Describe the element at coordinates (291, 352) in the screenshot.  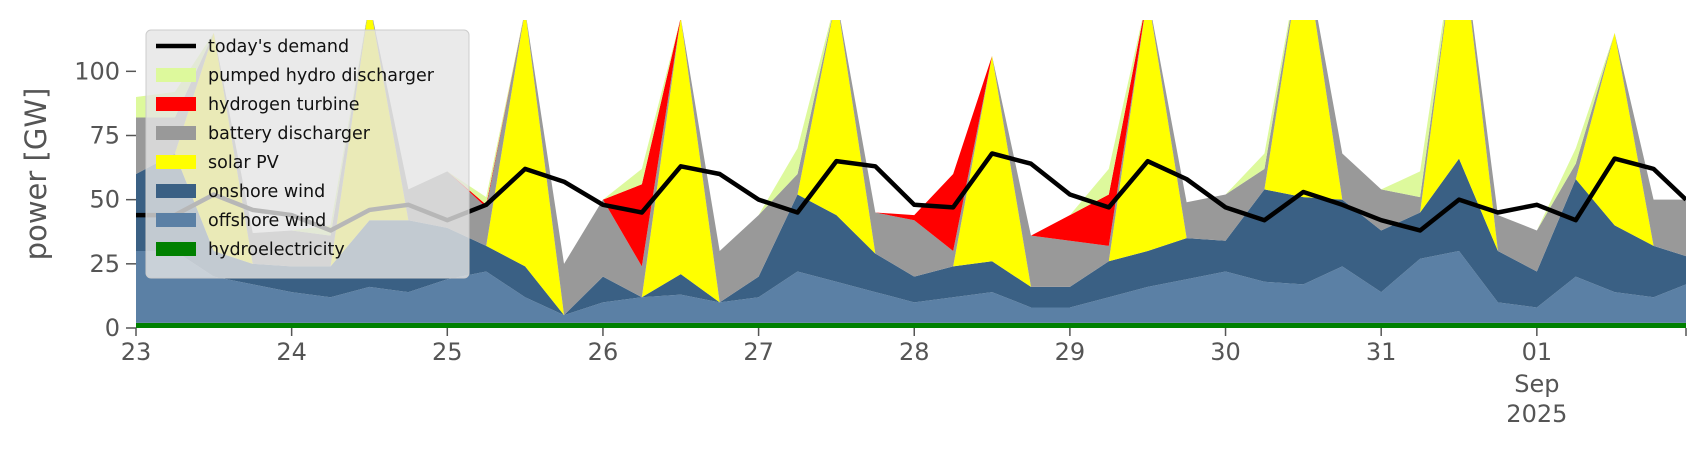
I see `x-tick-label: 24` at that location.